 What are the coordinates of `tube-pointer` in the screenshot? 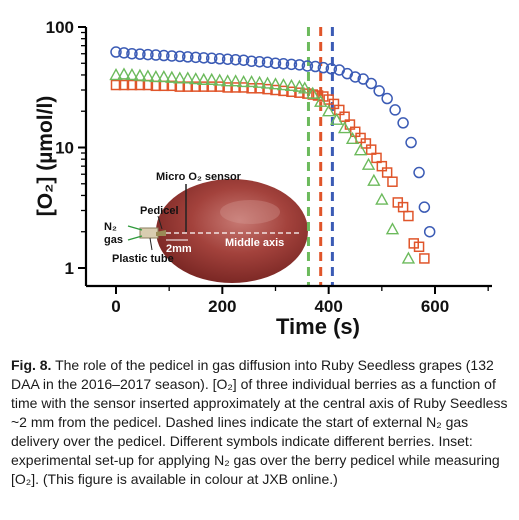 It's located at (151, 244).